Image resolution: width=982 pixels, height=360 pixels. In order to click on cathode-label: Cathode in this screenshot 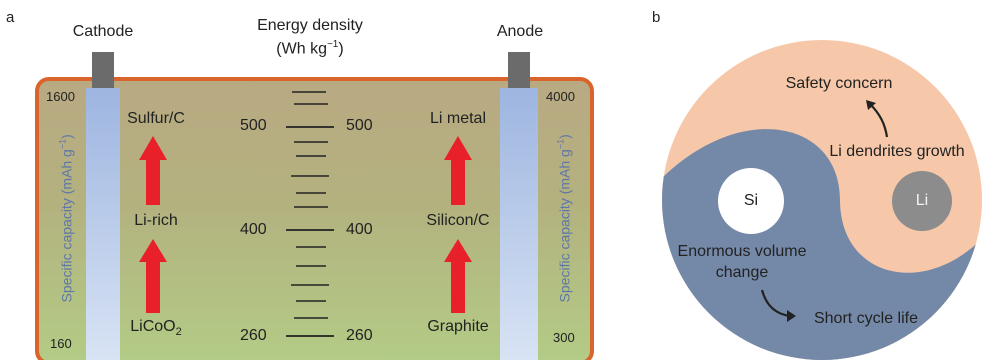, I will do `click(103, 31)`.